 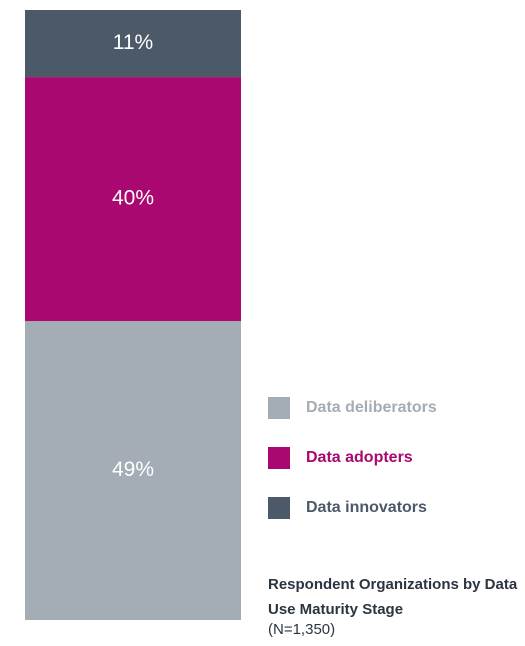 I want to click on bar-segment, so click(x=133, y=44).